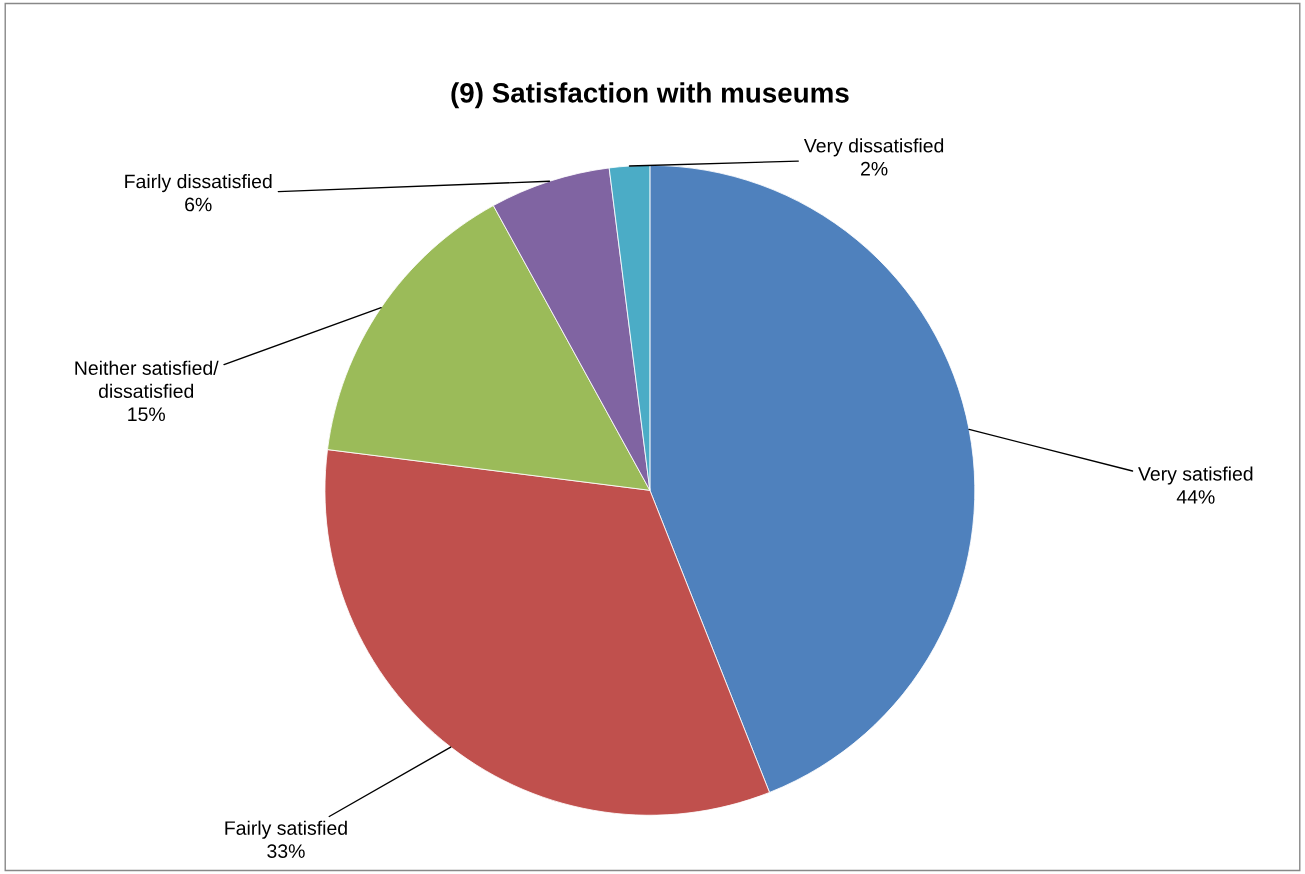 The width and height of the screenshot is (1305, 874). Describe the element at coordinates (874, 168) in the screenshot. I see `data-label: 2%` at that location.